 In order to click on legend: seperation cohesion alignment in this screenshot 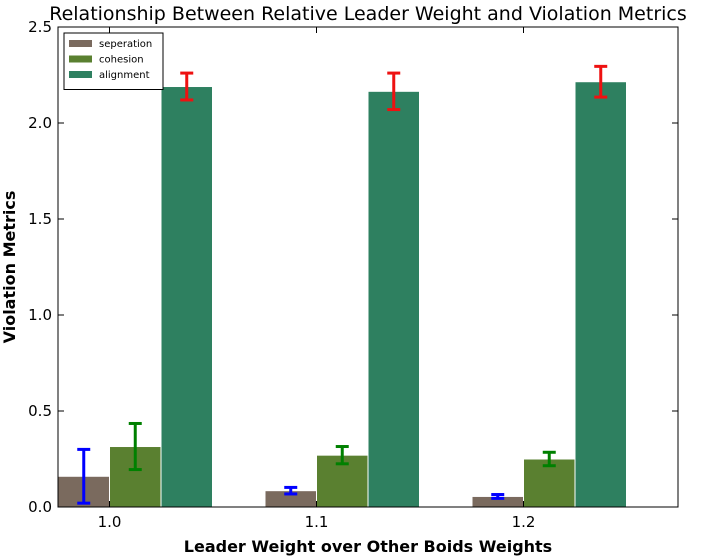, I will do `click(113, 61)`.